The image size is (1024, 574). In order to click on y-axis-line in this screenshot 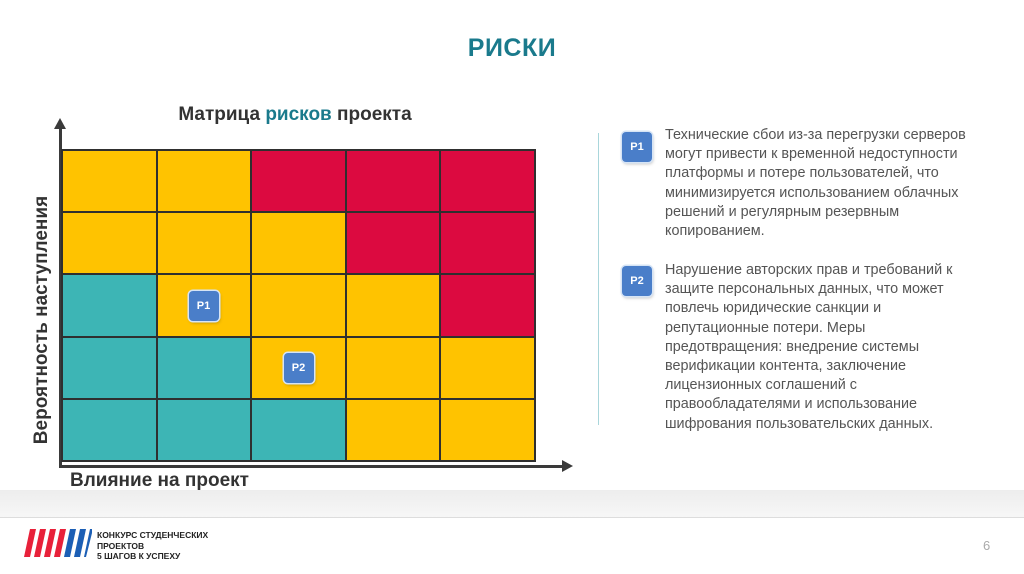, I will do `click(60, 297)`.